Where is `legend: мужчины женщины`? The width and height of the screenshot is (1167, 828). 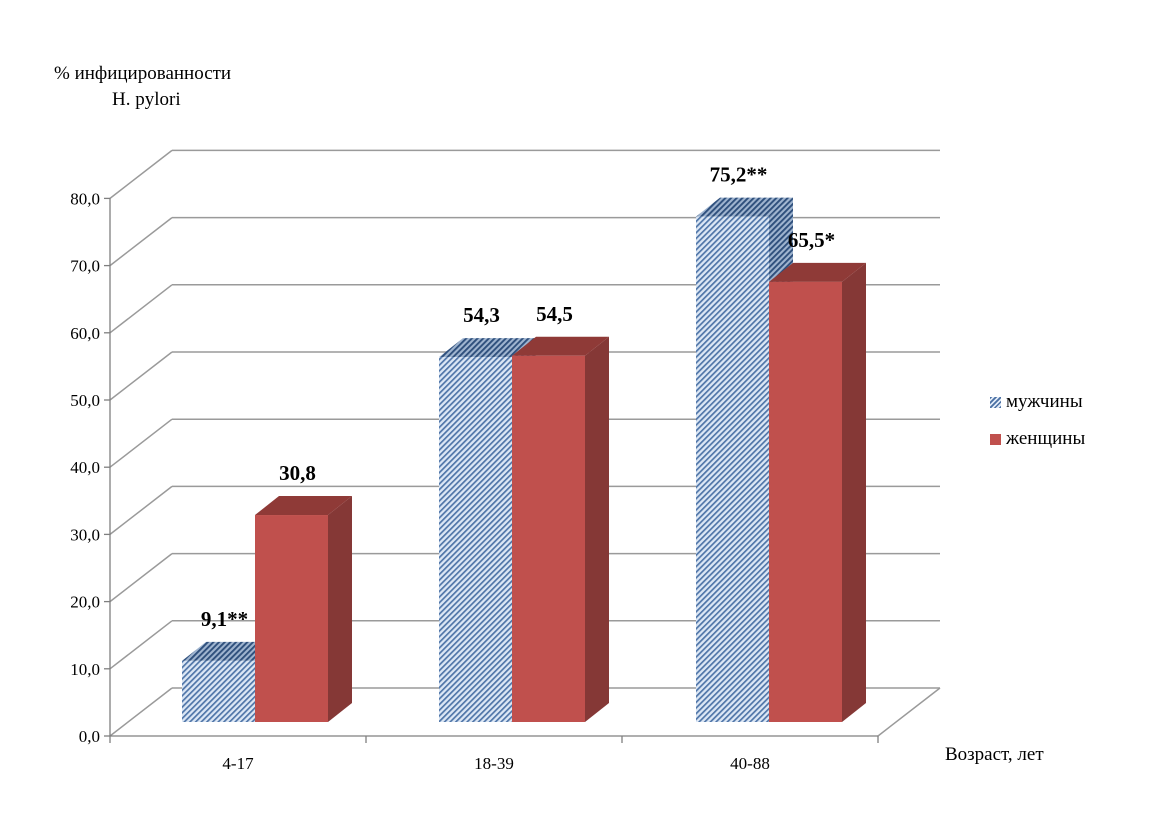 legend: мужчины женщины is located at coordinates (1037, 427).